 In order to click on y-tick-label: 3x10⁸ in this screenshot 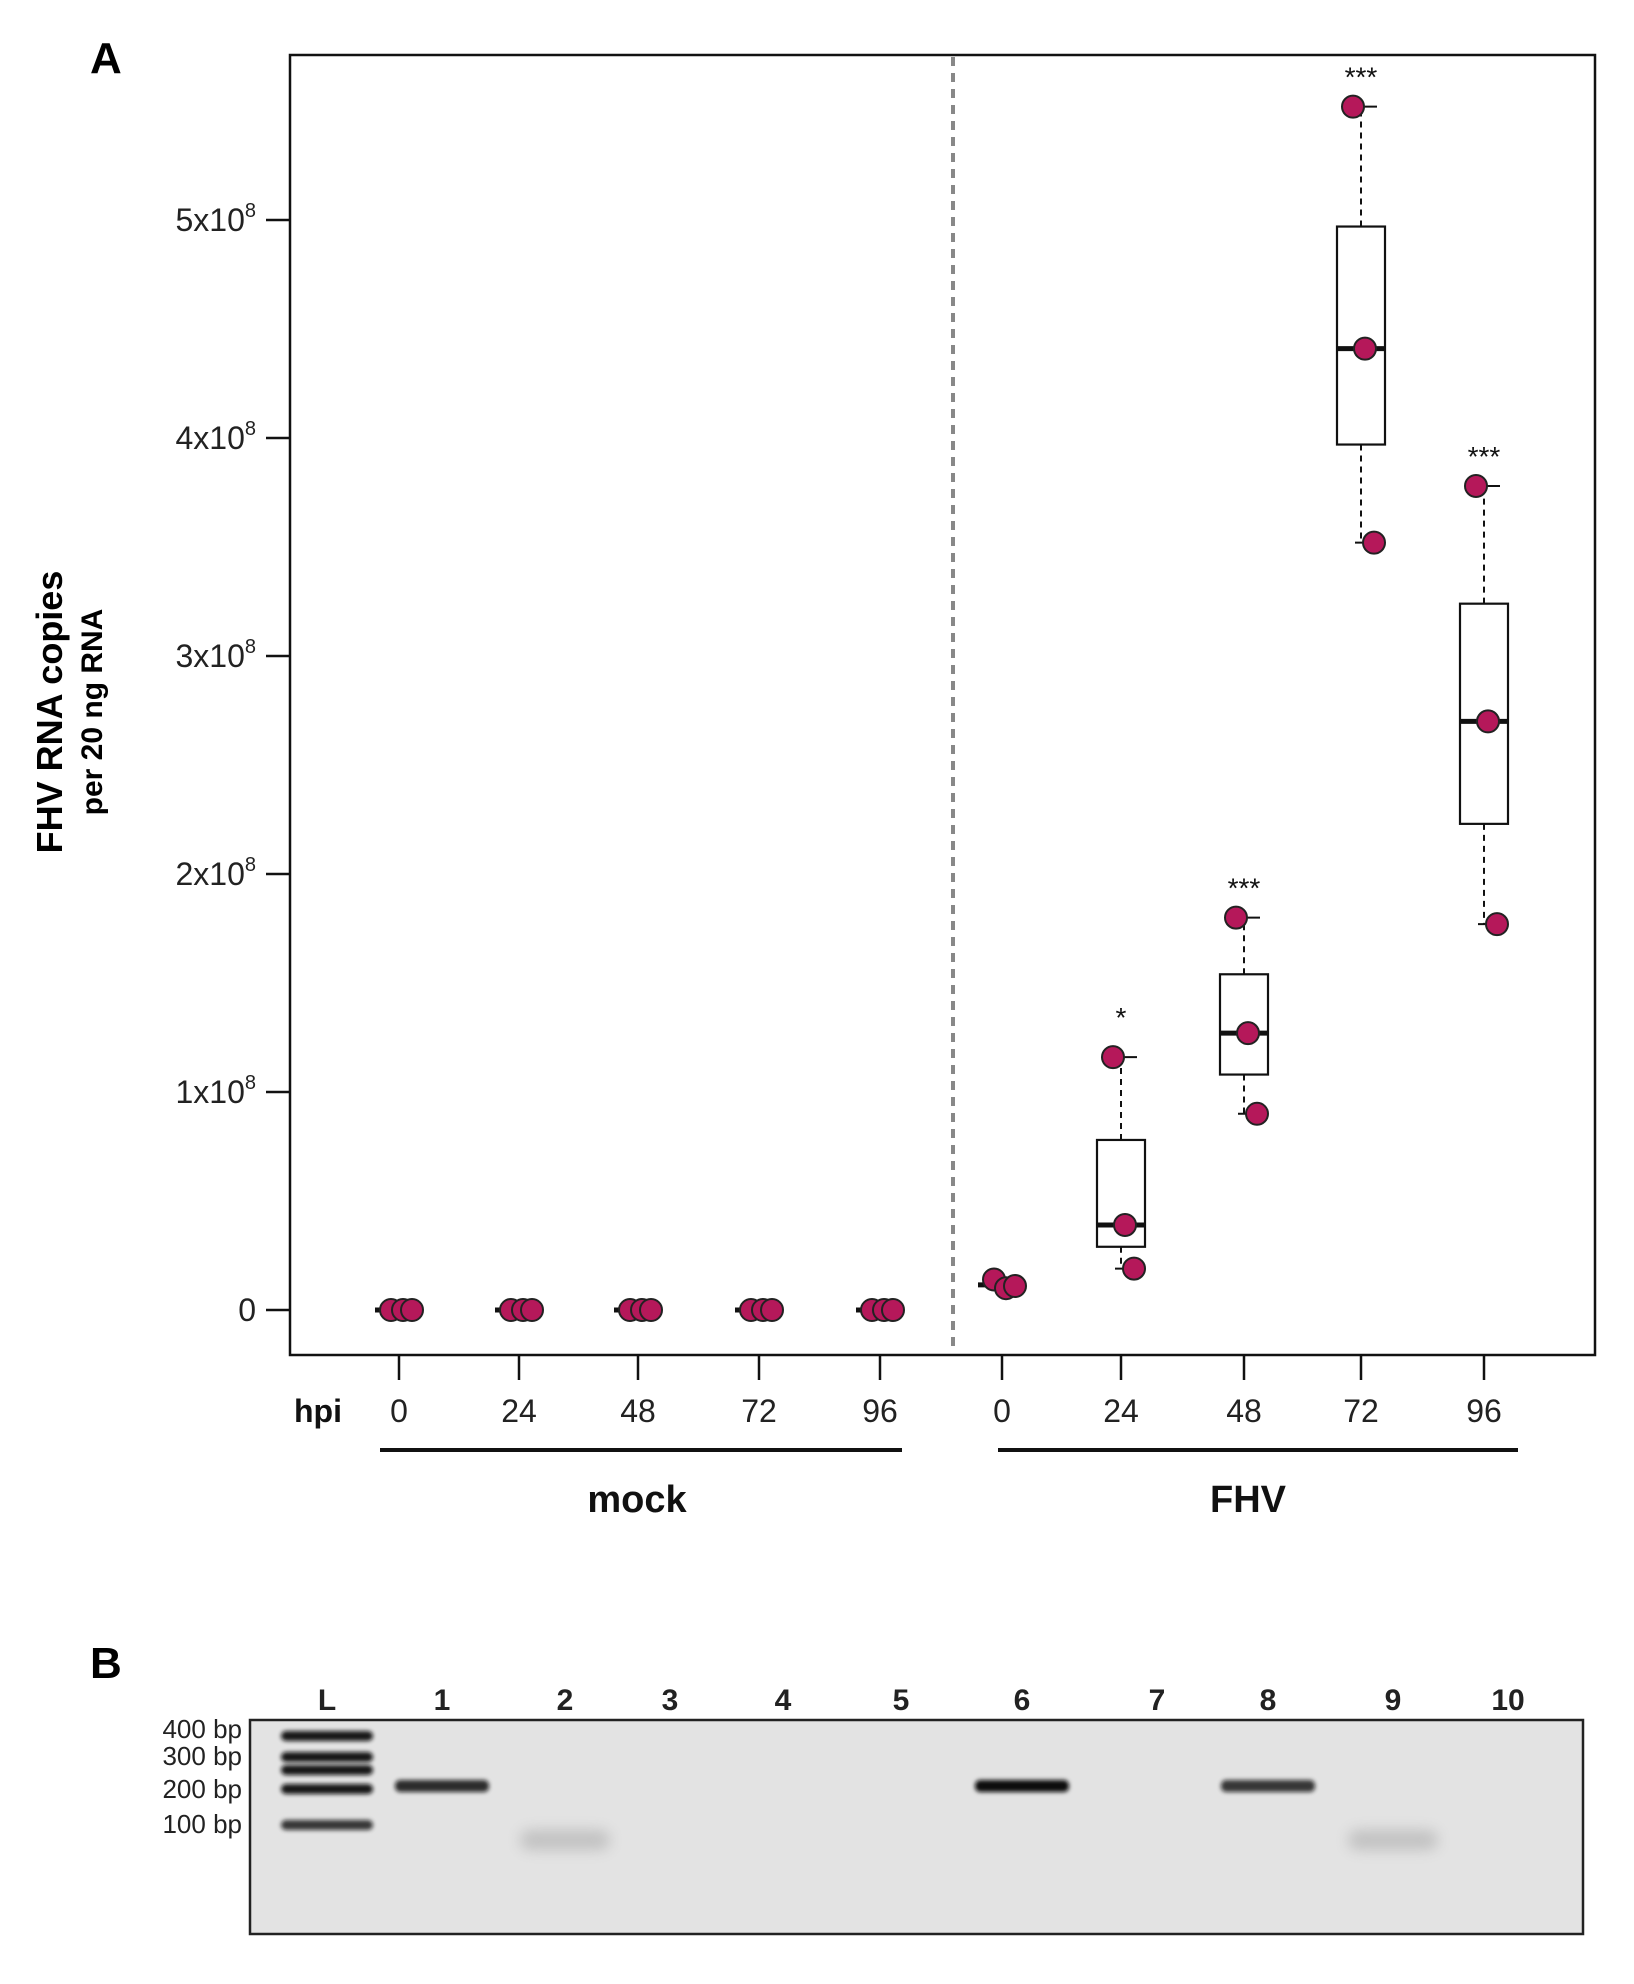, I will do `click(215, 655)`.